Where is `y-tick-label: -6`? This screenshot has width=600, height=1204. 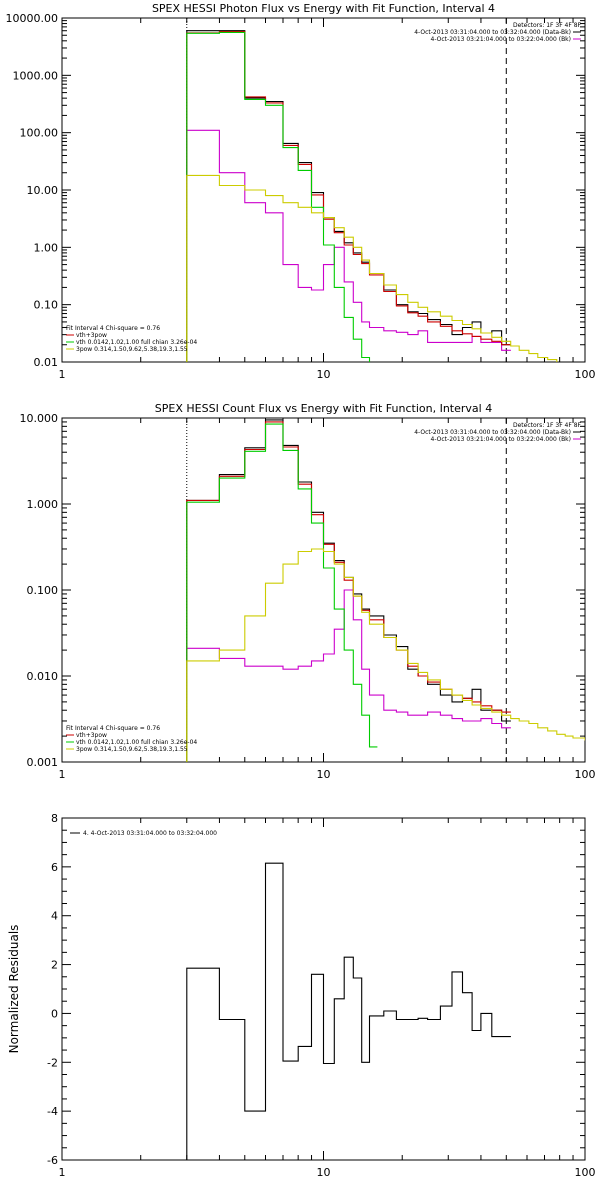
y-tick-label: -6 is located at coordinates (52, 1160).